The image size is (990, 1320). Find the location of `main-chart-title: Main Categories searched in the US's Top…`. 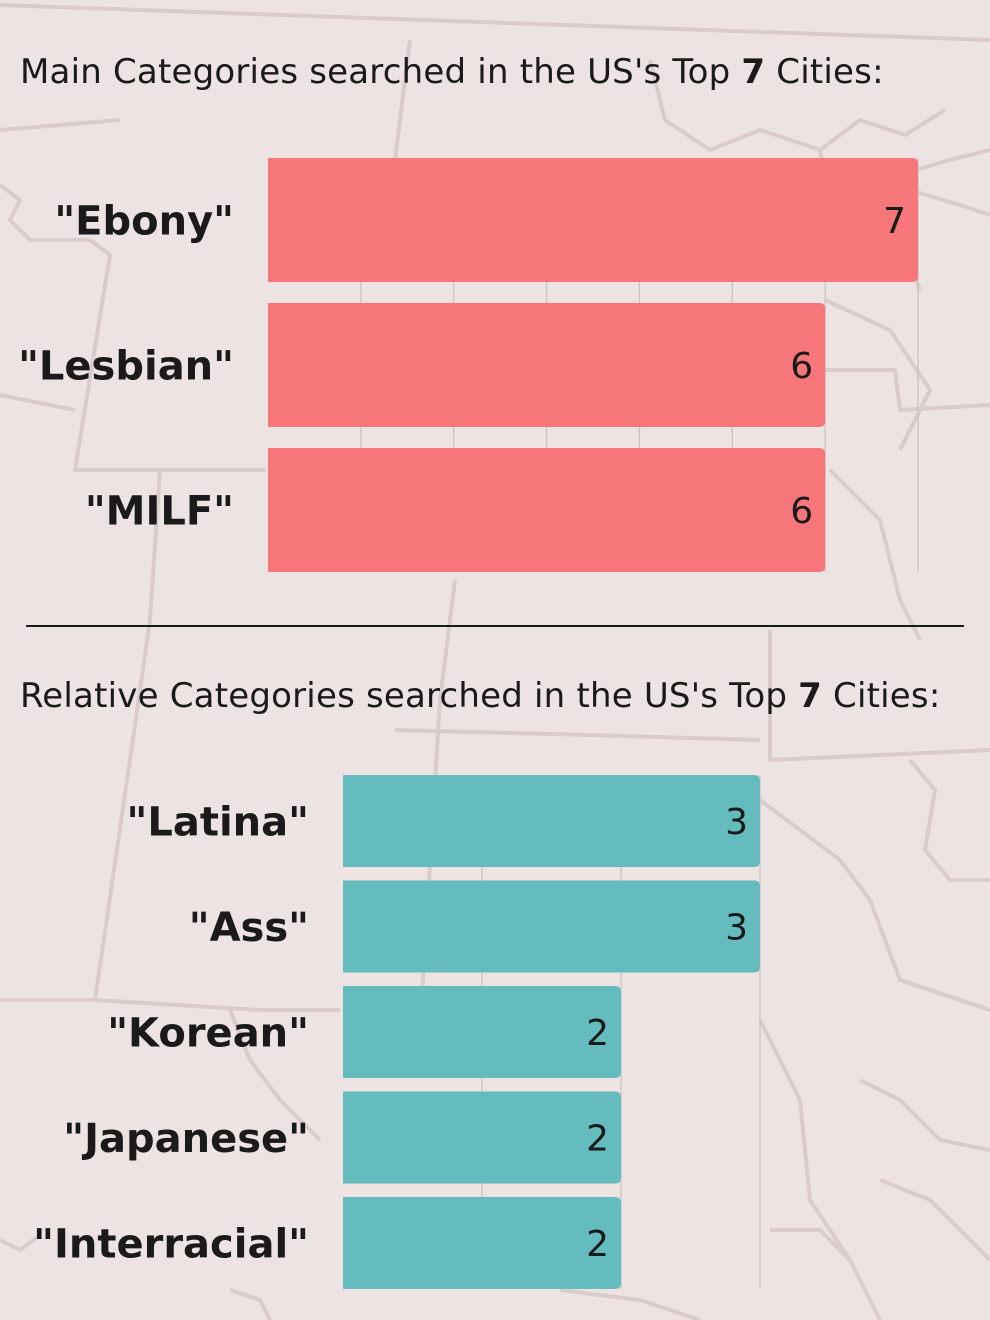

main-chart-title: Main Categories searched in the US's Top… is located at coordinates (452, 72).